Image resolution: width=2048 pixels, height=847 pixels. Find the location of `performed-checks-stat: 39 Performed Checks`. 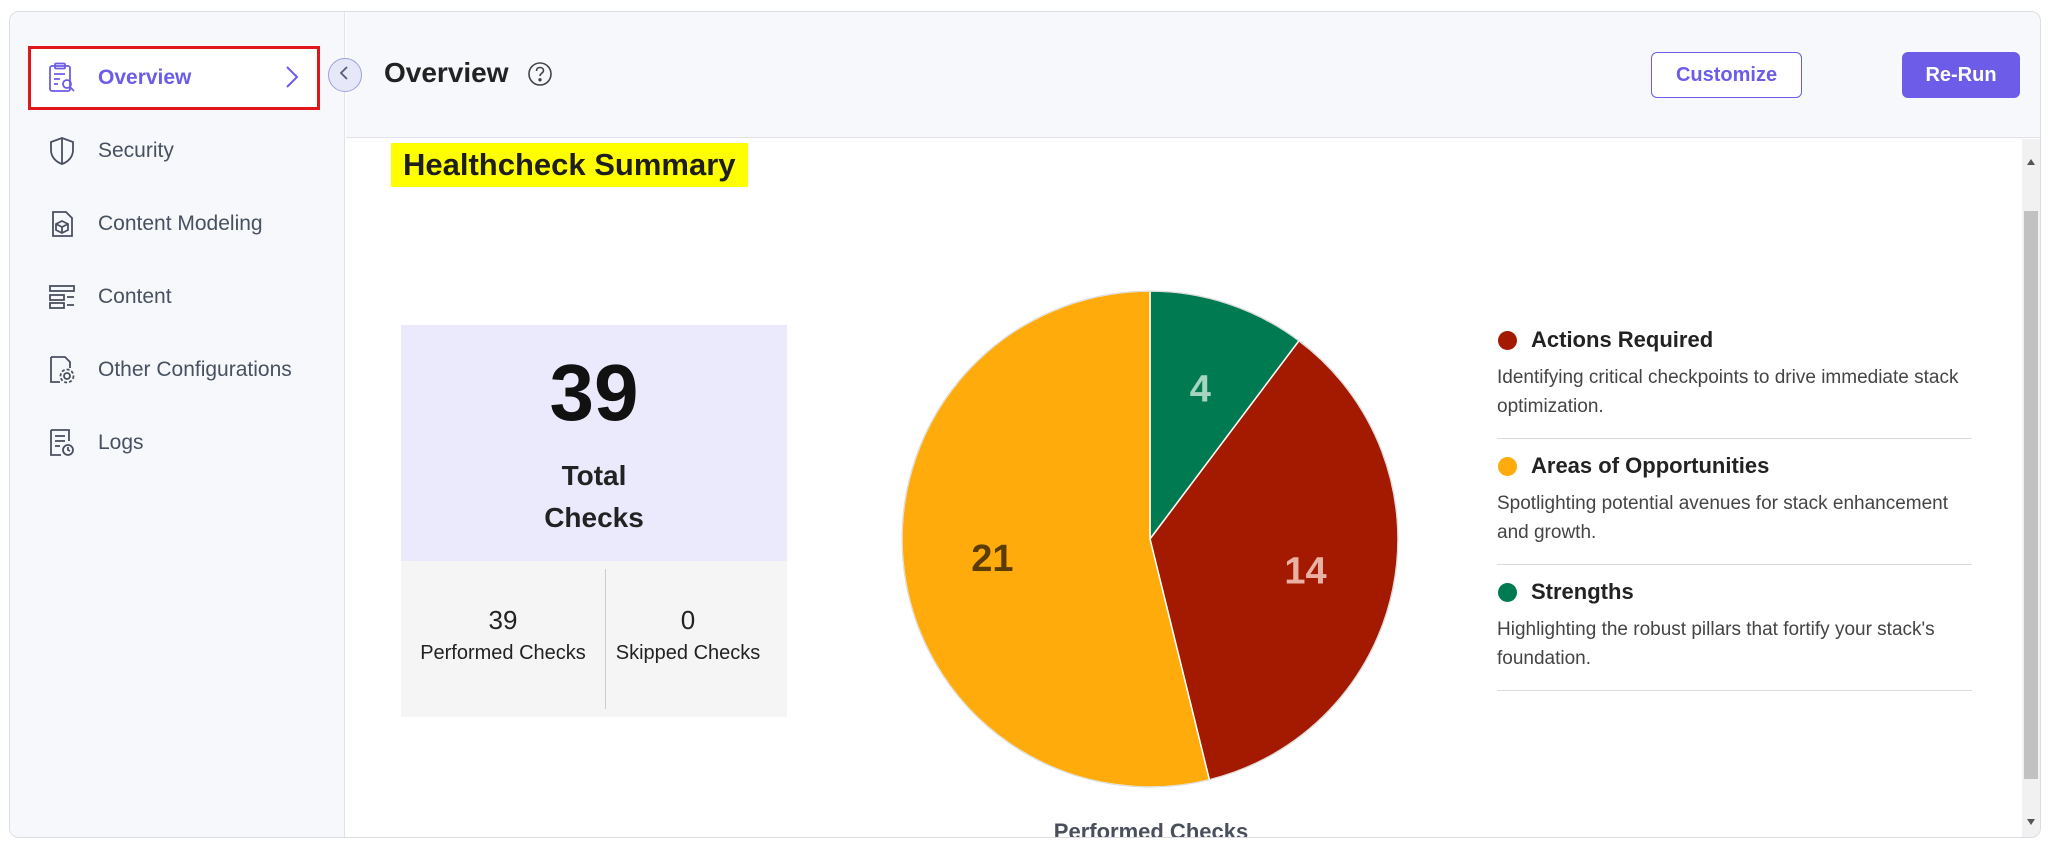

performed-checks-stat: 39 Performed Checks is located at coordinates (503, 635).